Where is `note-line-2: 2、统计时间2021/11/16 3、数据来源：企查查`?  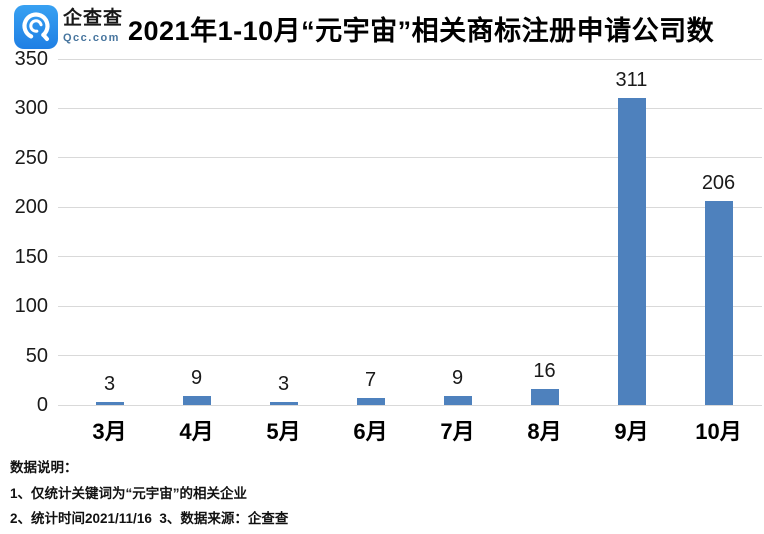
note-line-2: 2、统计时间2021/11/16 3、数据来源：企查查 is located at coordinates (149, 518).